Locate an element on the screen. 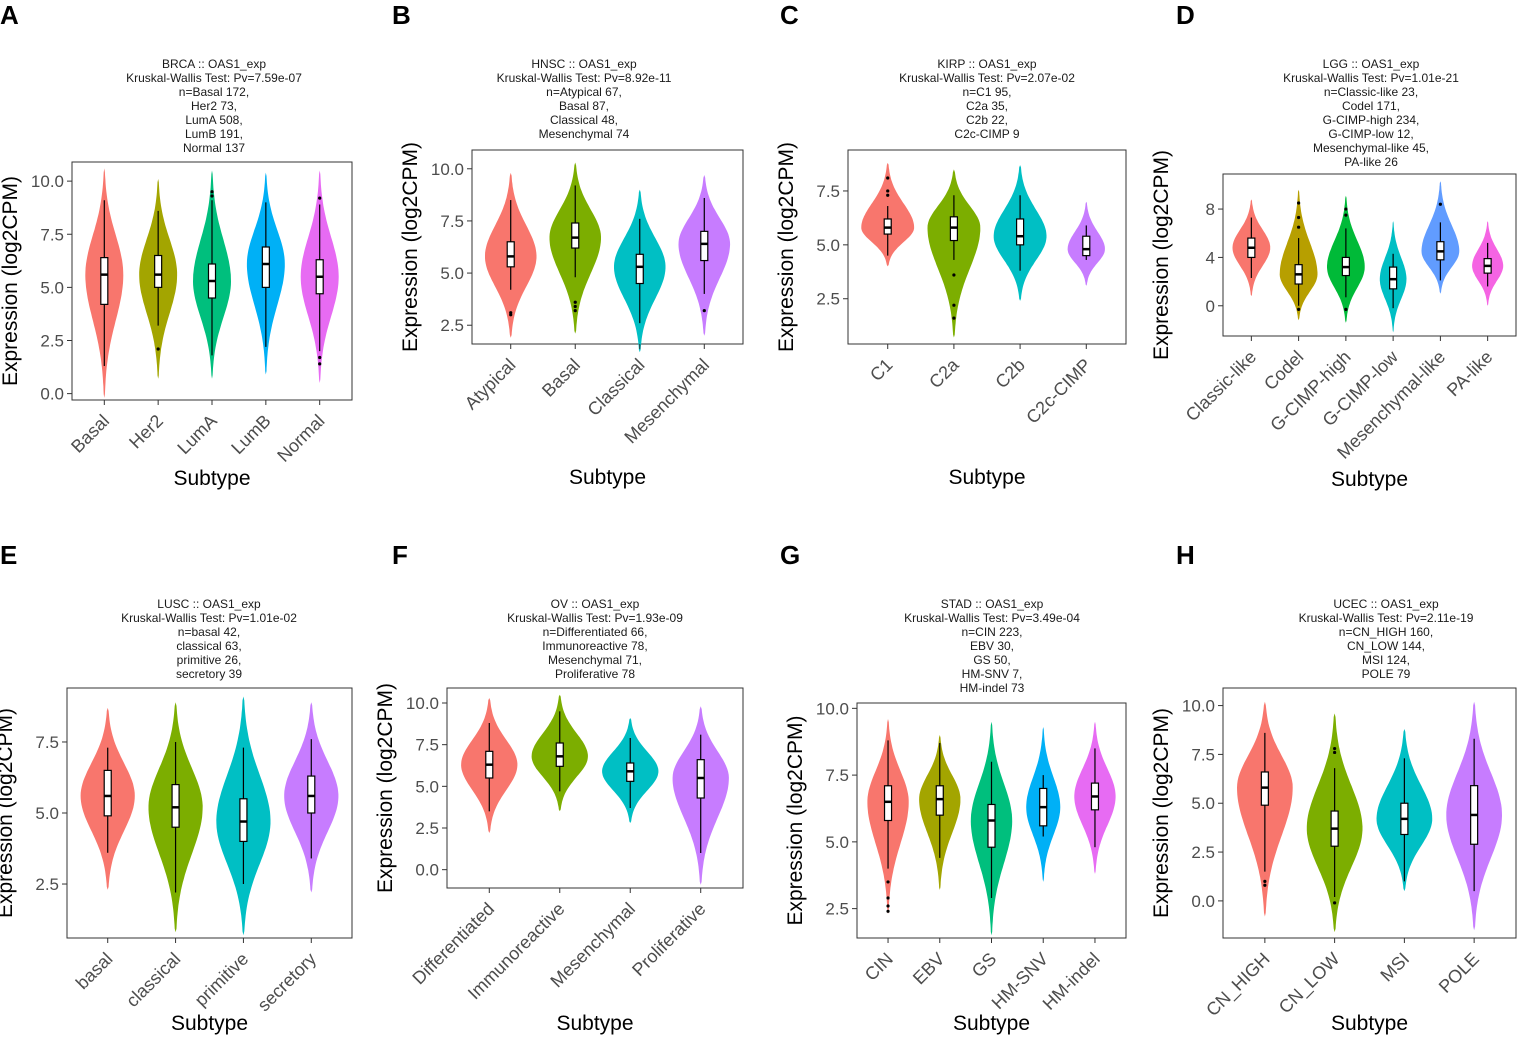 This screenshot has width=1527, height=1052. title-line: Classical 48, is located at coordinates (584, 120).